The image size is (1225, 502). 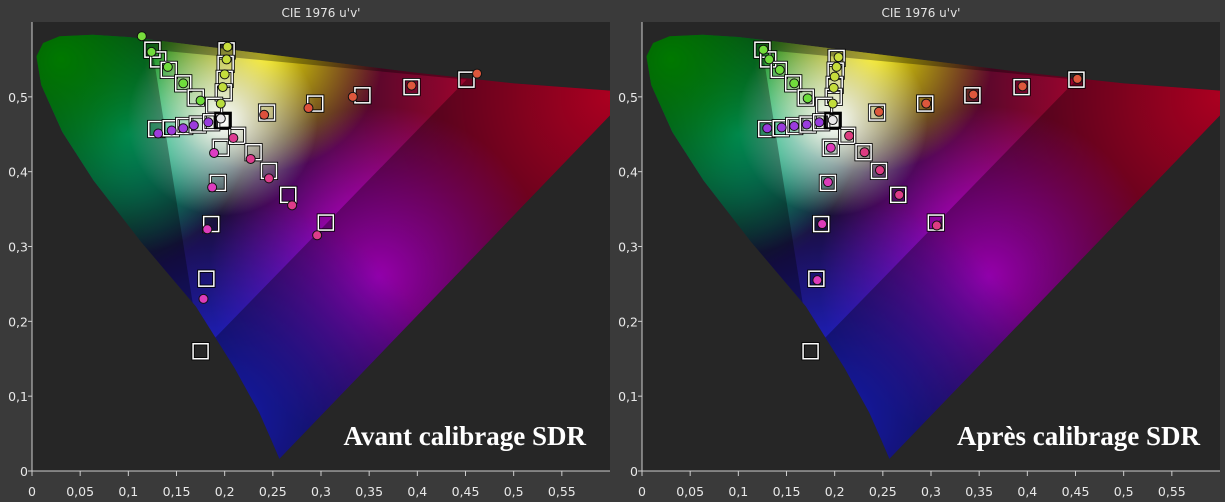 I want to click on x-tick-label: 0,25, so click(x=883, y=491).